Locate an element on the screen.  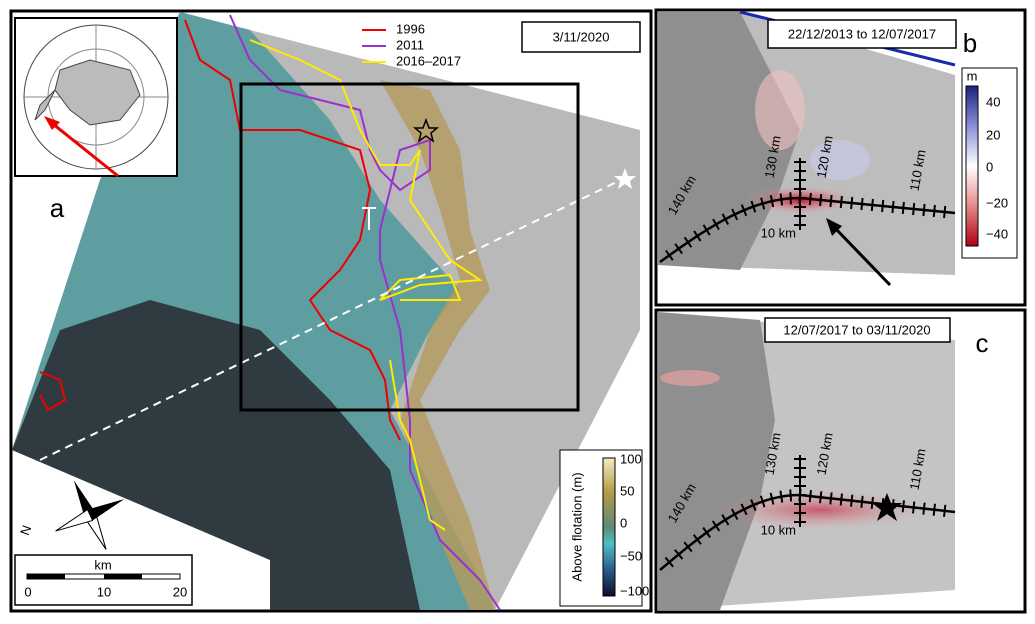
period-label: 22/12/2013 to 12/07/2017 is located at coordinates (862, 33).